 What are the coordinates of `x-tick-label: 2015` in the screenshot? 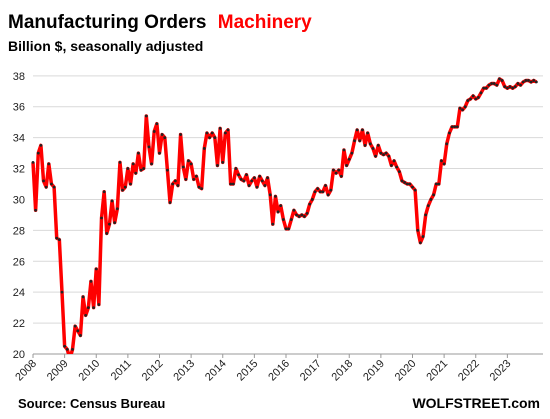 It's located at (248, 371).